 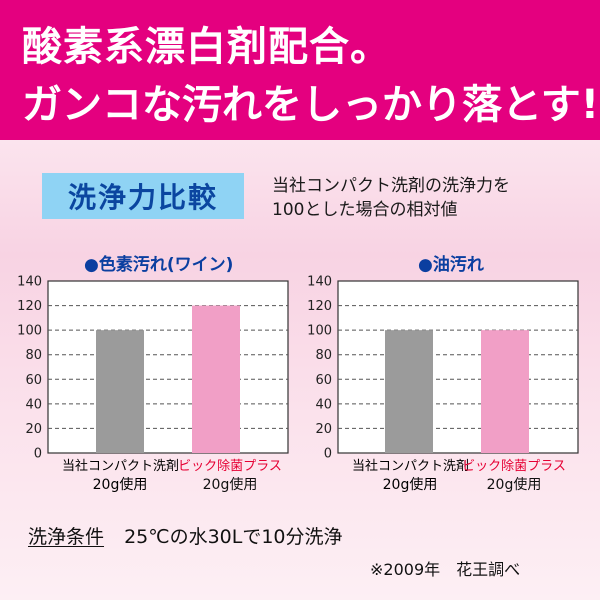 I want to click on chart-title-oil-stain: ●油汚れ, so click(x=451, y=265).